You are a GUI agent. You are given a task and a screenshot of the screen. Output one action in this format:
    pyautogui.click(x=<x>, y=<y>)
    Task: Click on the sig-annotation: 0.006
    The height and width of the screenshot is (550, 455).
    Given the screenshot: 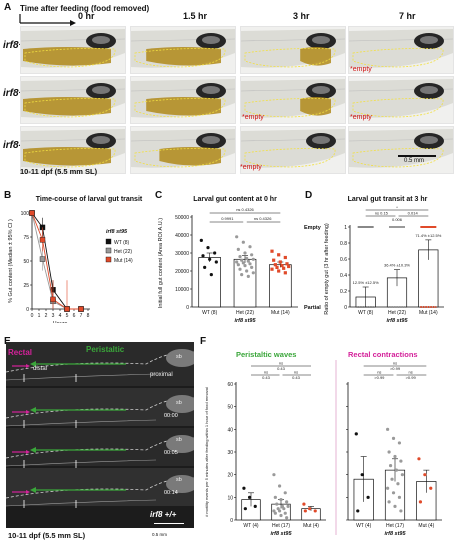 What is the action you would take?
    pyautogui.click(x=397, y=219)
    